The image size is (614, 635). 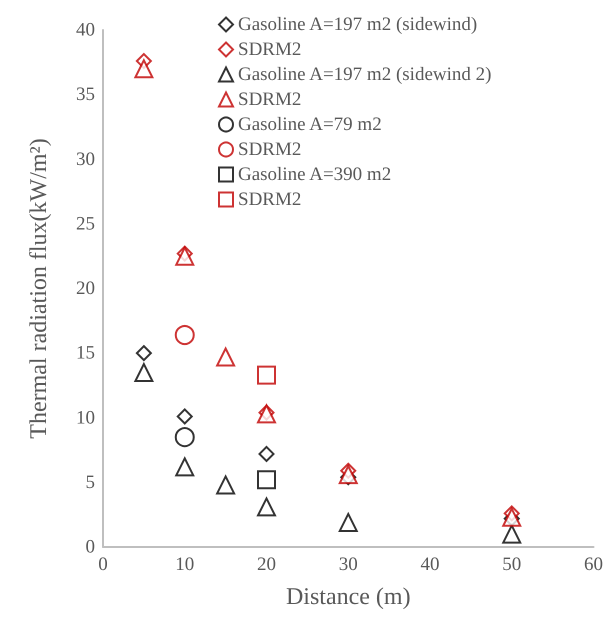 I want to click on x-tick-label: 50, so click(x=512, y=564).